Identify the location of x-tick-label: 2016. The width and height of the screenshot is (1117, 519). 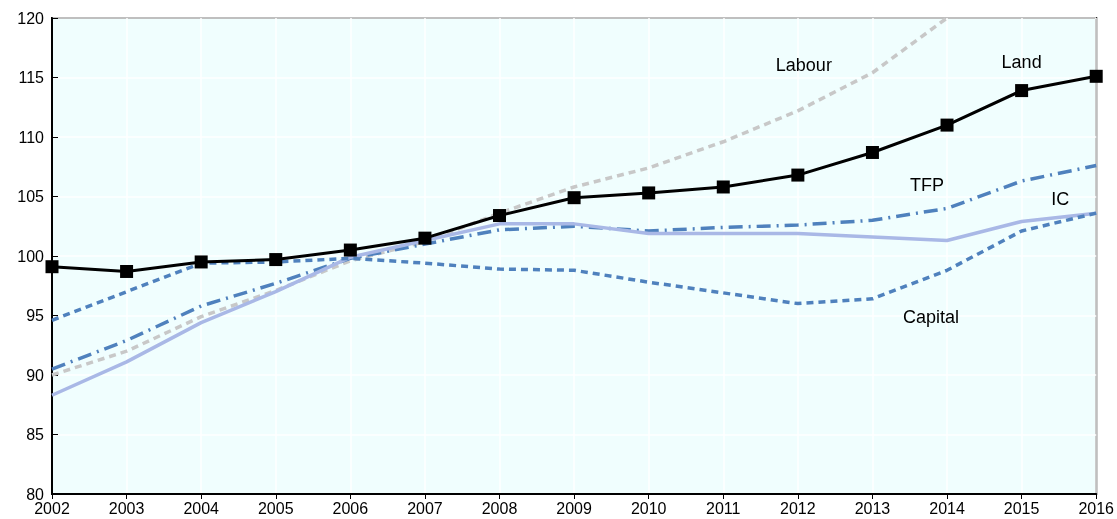
(1096, 508).